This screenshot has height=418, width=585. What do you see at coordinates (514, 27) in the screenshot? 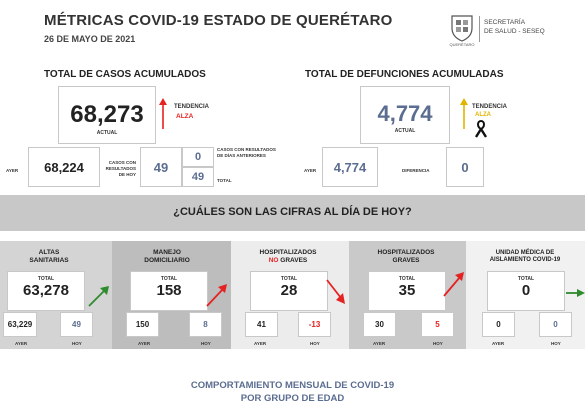
I see `secretaria-logo-text: SECRETARÍA DE SALUD - SESEQ` at bounding box center [514, 27].